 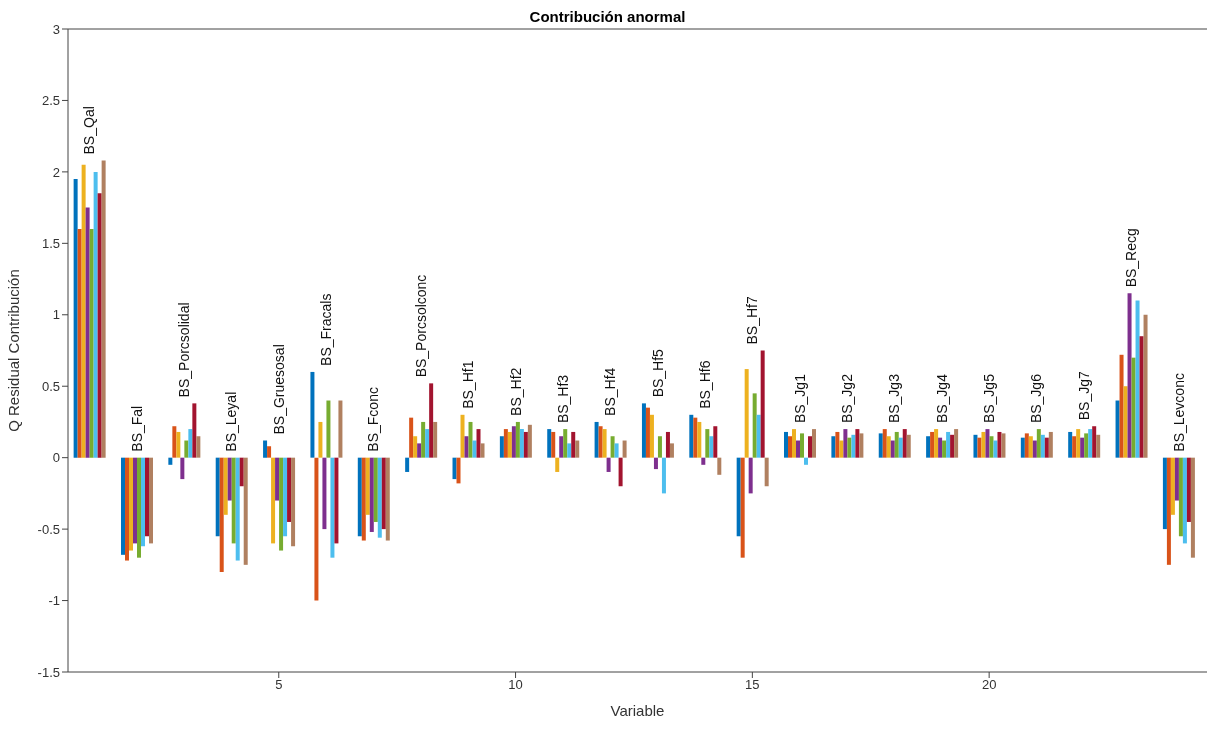 I want to click on y-tick-label: 1.5, so click(x=50, y=243).